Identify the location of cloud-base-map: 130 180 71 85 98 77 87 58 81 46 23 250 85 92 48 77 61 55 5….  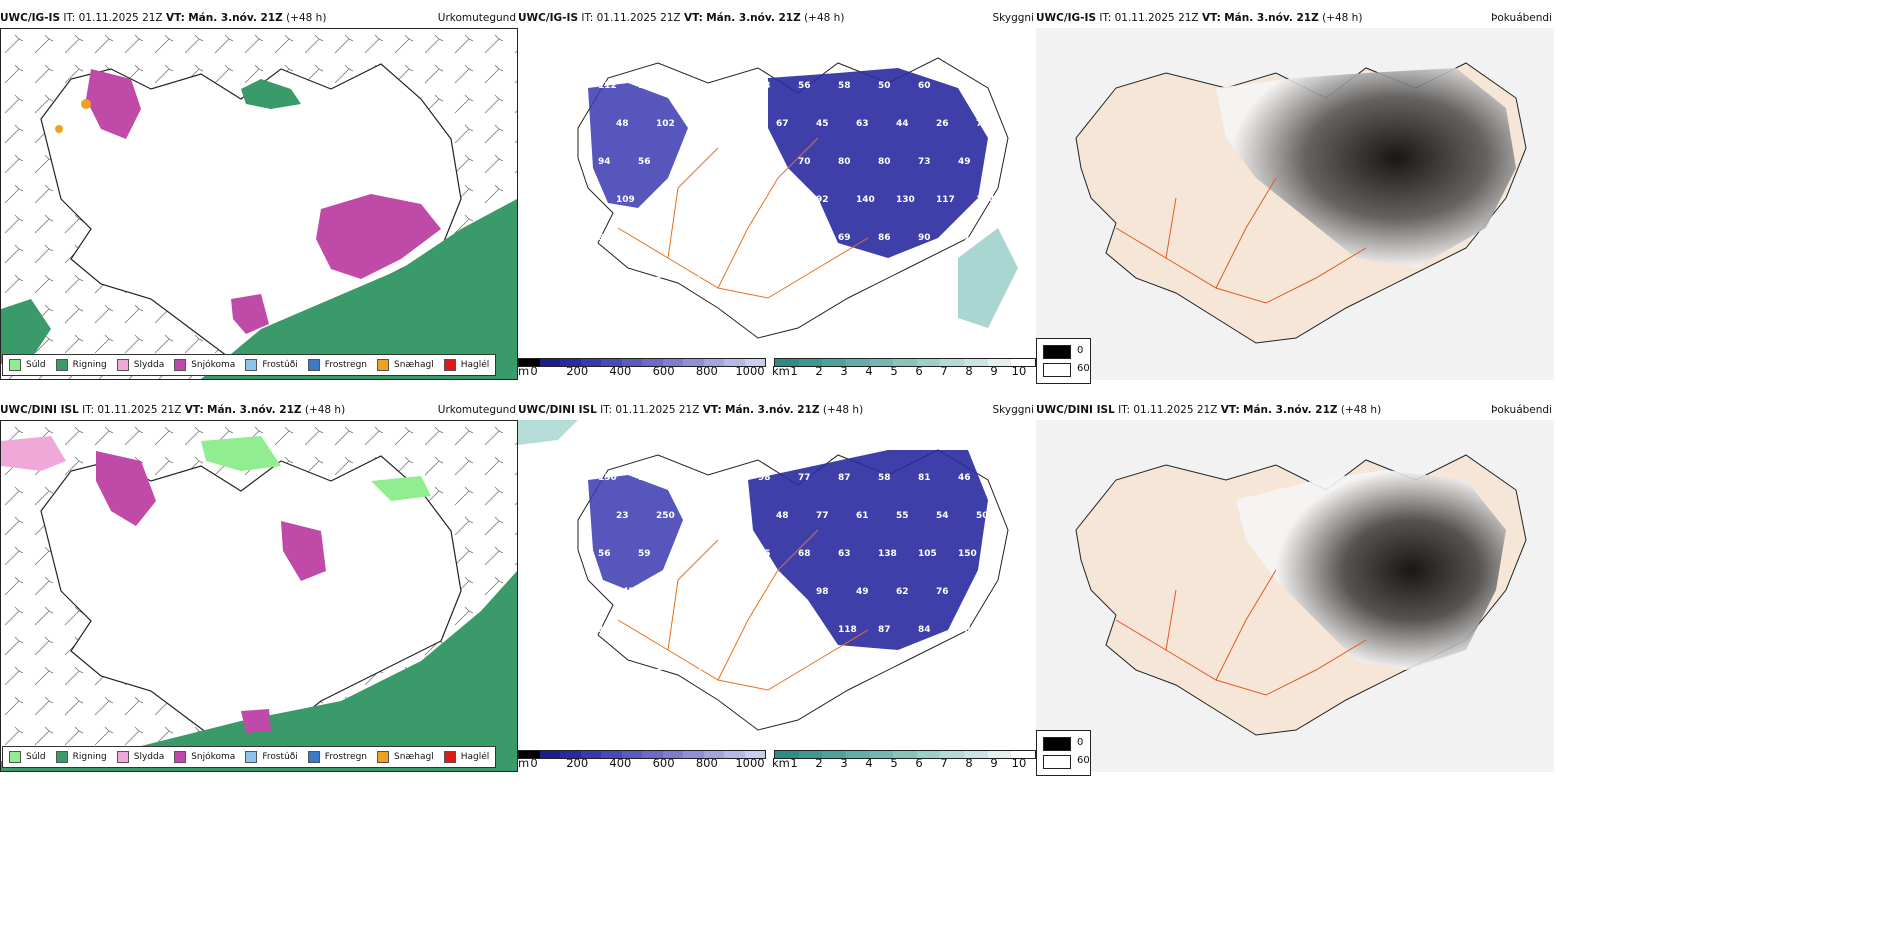
(777, 582).